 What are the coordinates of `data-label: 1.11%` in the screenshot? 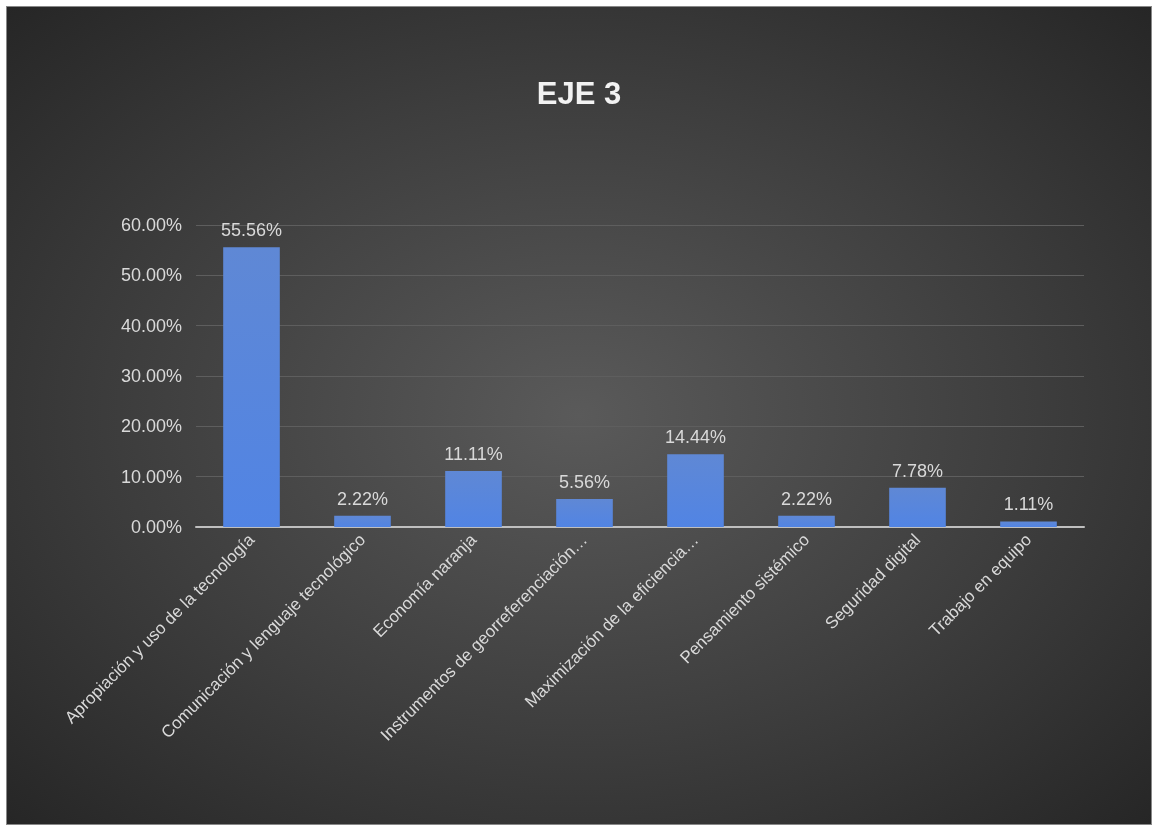 It's located at (1028, 504).